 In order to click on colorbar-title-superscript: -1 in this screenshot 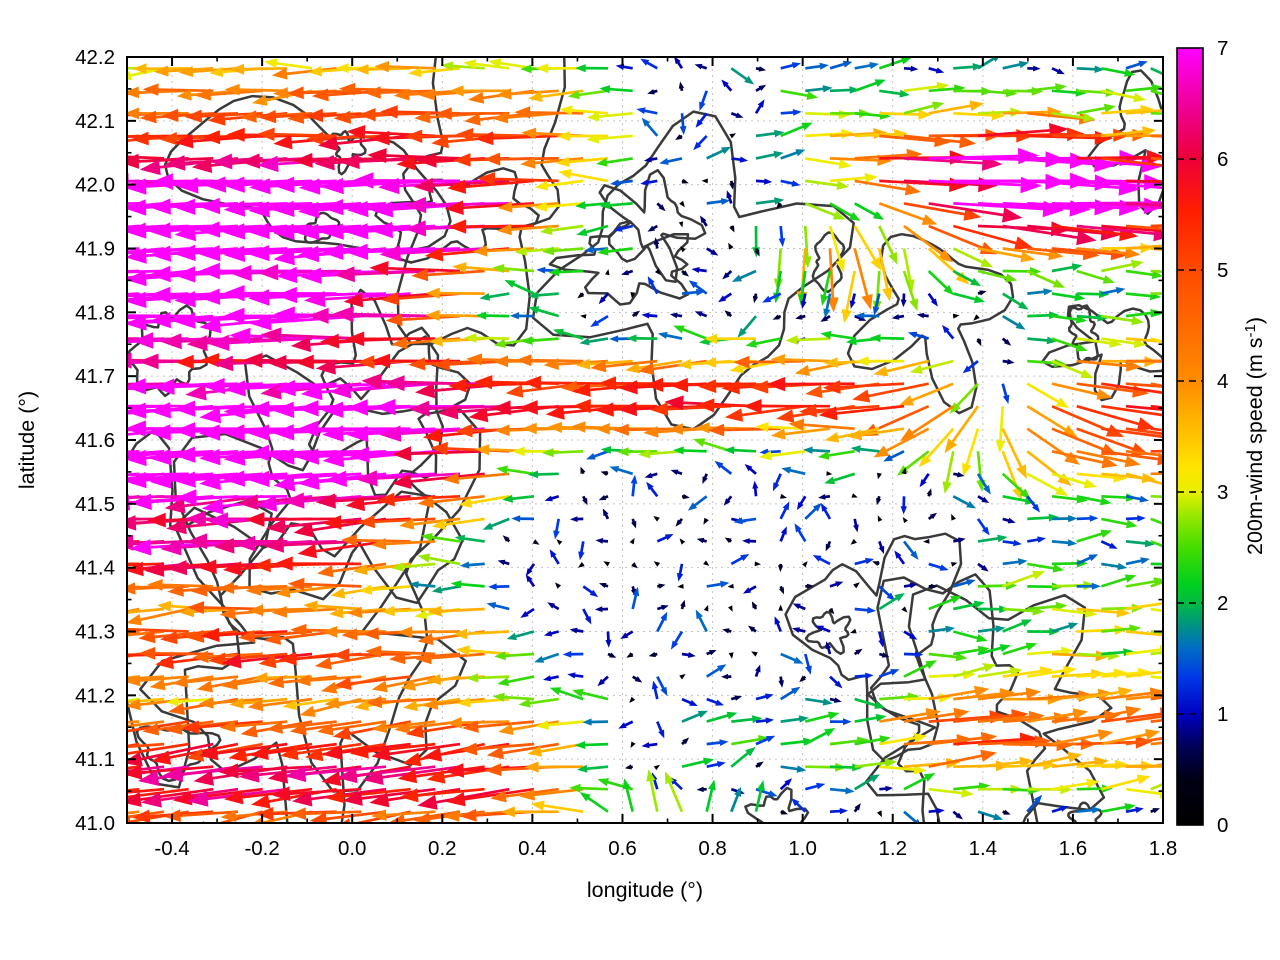, I will do `click(1250, 330)`.